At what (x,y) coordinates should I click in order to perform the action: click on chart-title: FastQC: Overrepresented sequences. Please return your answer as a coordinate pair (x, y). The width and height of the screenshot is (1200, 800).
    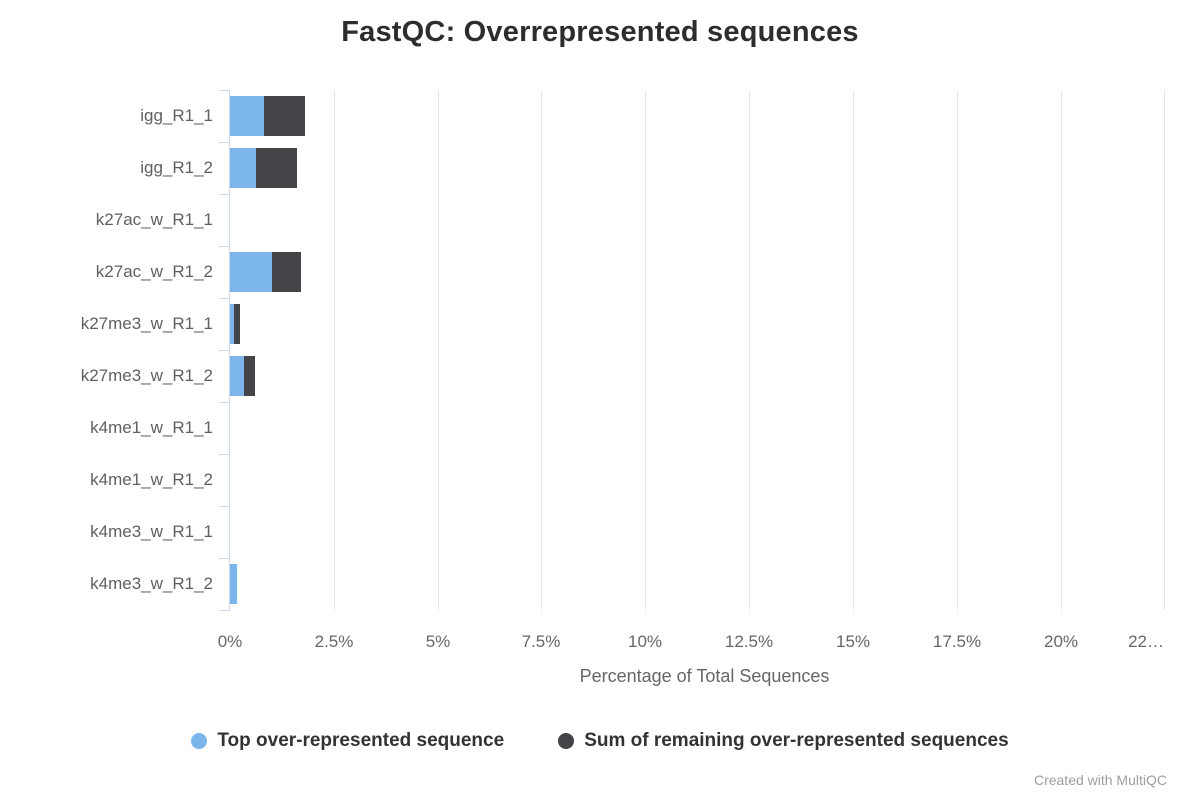
    Looking at the image, I should click on (600, 32).